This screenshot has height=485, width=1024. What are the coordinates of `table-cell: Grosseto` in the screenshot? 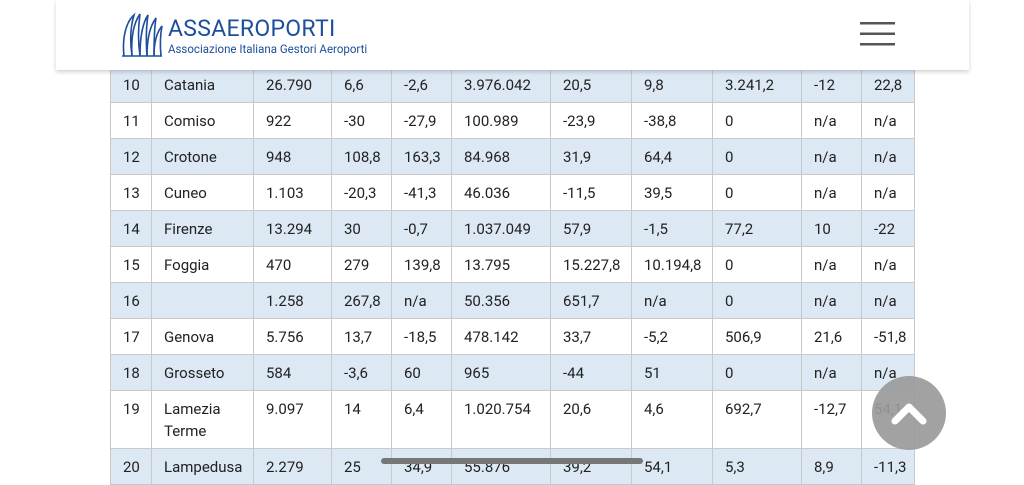 It's located at (202, 372).